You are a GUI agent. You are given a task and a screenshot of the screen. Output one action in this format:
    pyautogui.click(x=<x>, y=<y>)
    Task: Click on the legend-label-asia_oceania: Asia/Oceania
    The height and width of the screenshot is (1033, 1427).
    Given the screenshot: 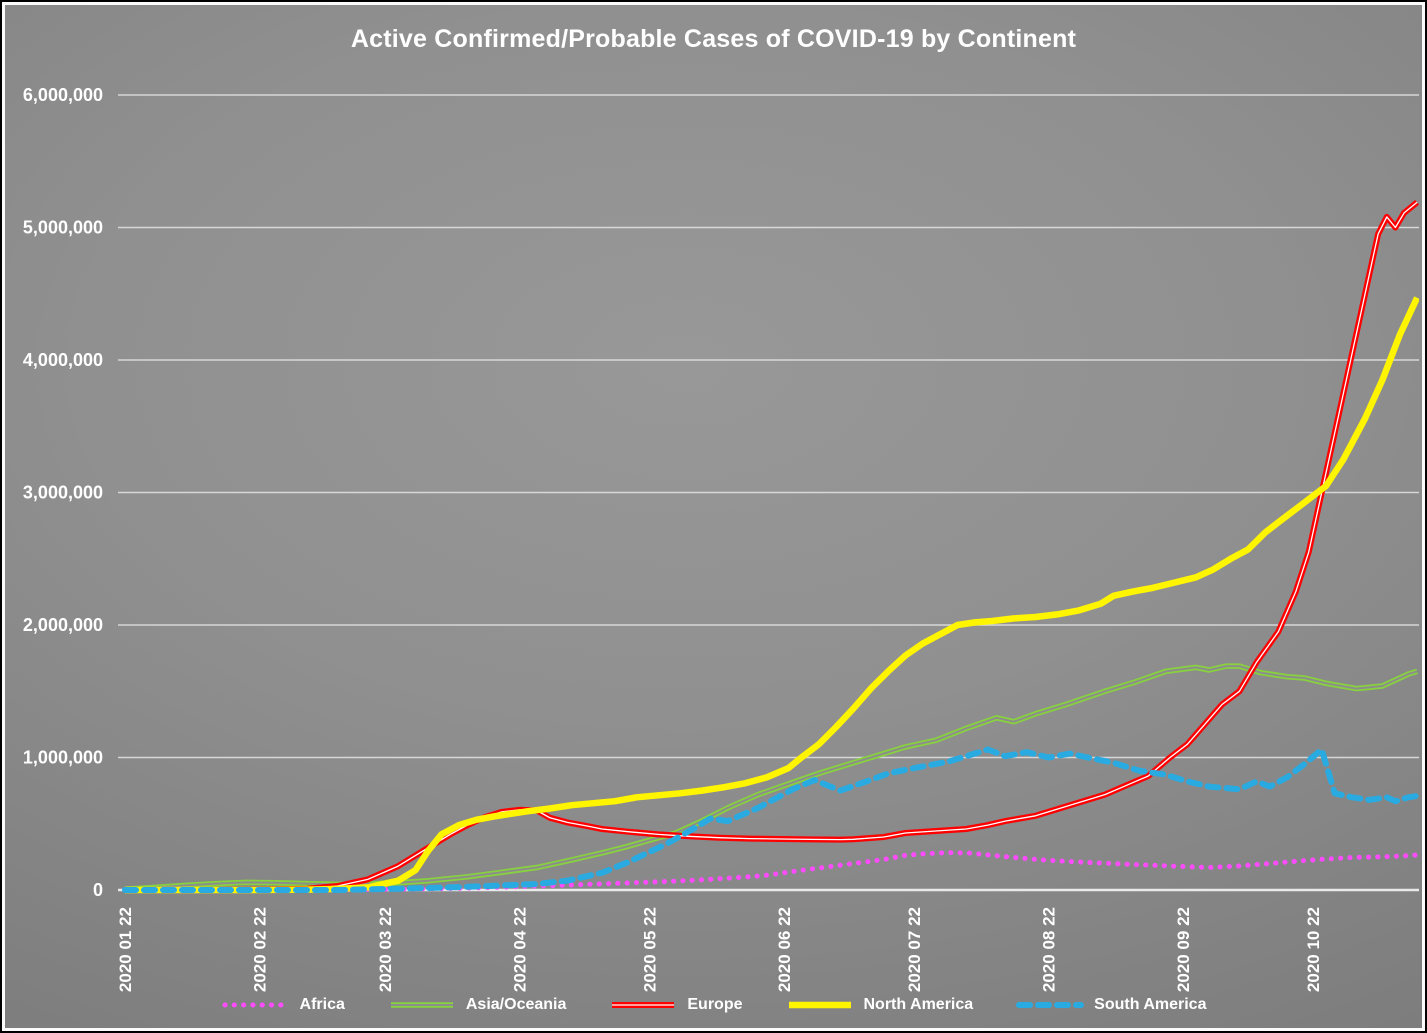 What is the action you would take?
    pyautogui.click(x=516, y=1004)
    